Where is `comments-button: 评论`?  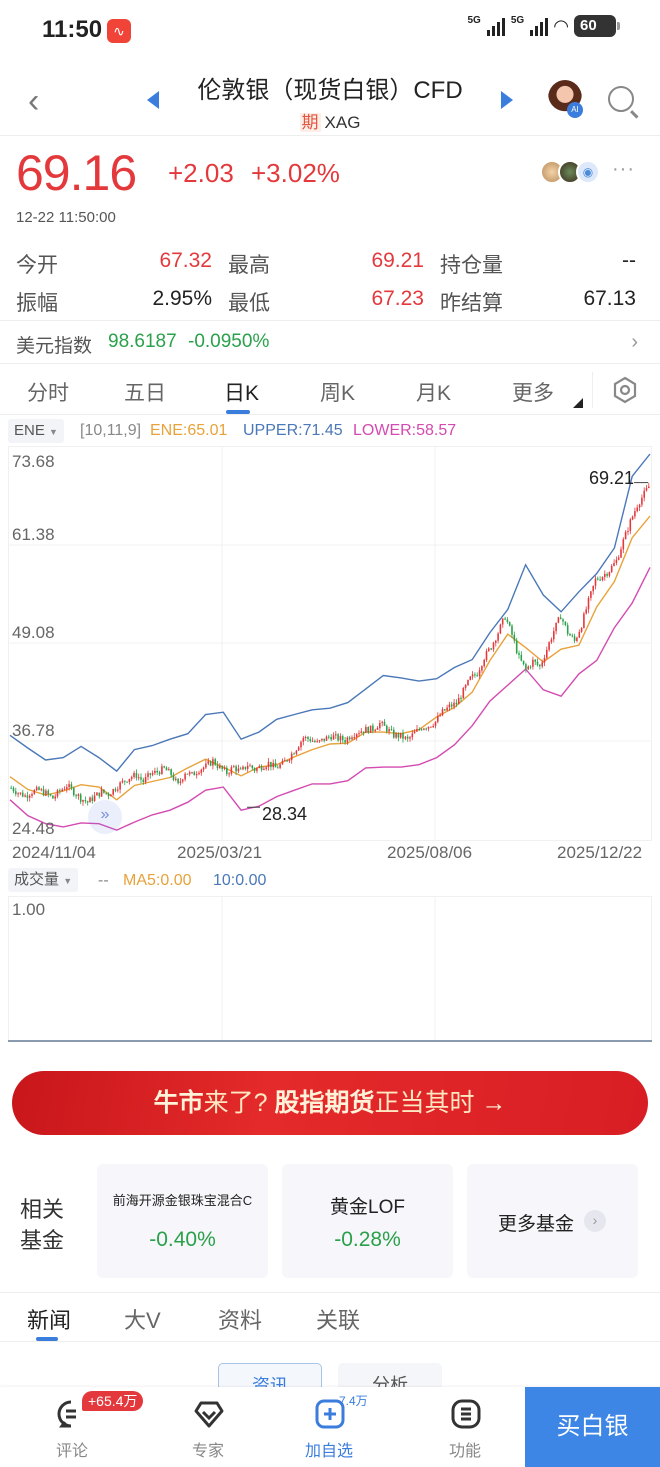
comments-button: 评论 is located at coordinates (72, 1427).